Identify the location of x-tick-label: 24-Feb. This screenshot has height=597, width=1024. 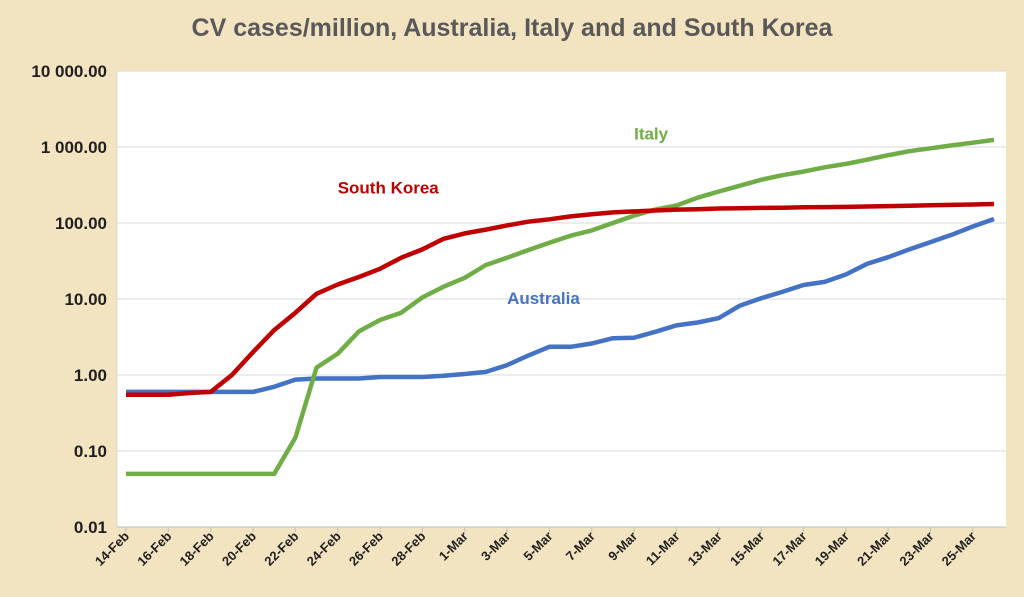
(324, 548).